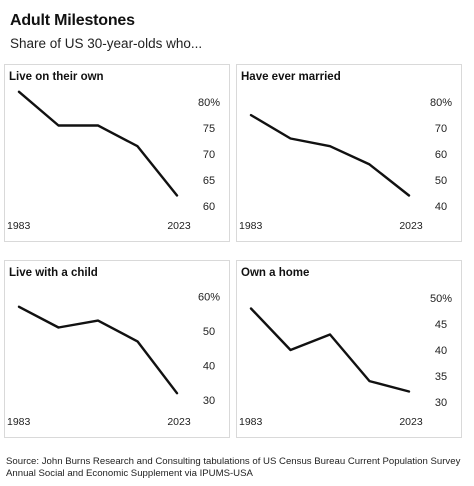  What do you see at coordinates (209, 298) in the screenshot?
I see `y-tick-label: 60%` at bounding box center [209, 298].